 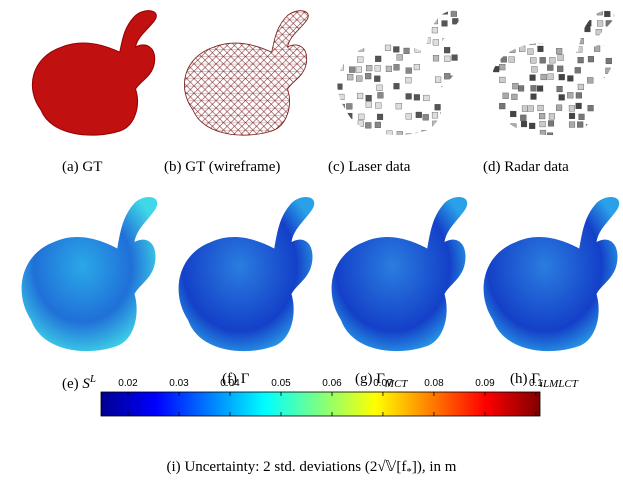 What do you see at coordinates (222, 167) in the screenshot?
I see `caption-b: (b) GT (wireframe)` at bounding box center [222, 167].